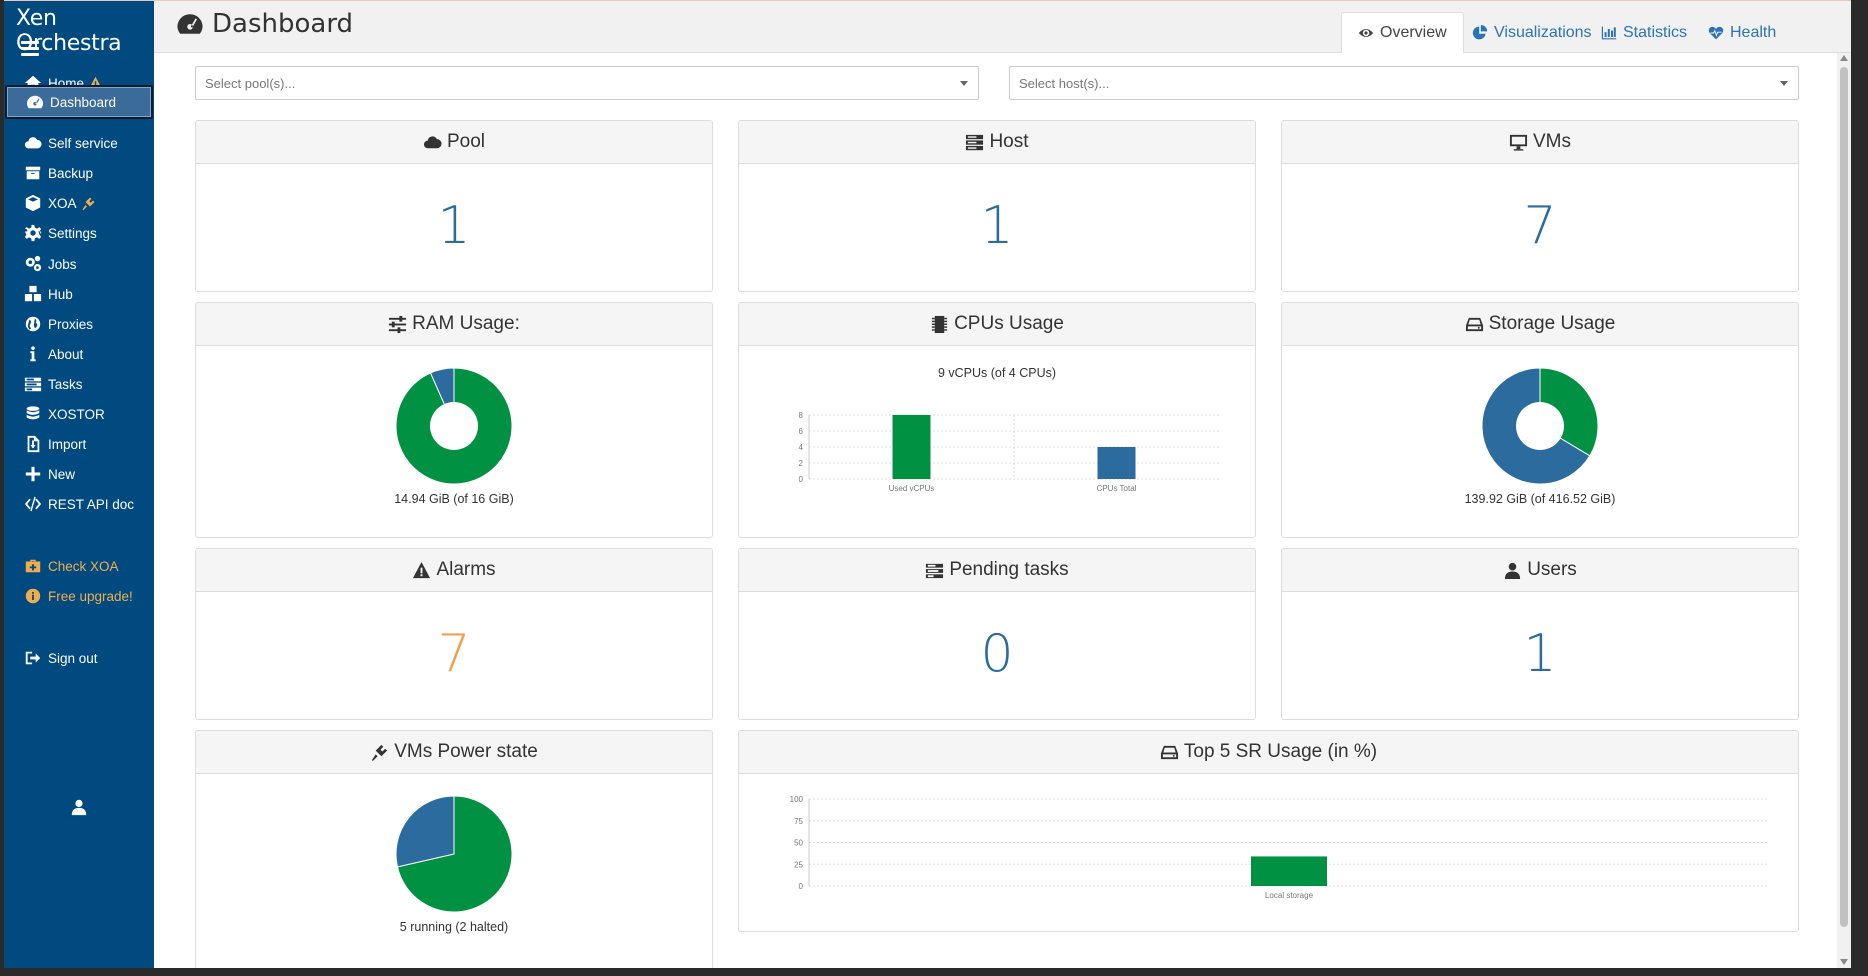 Image resolution: width=1868 pixels, height=976 pixels. Describe the element at coordinates (1540, 142) in the screenshot. I see `card-header: VMs` at that location.